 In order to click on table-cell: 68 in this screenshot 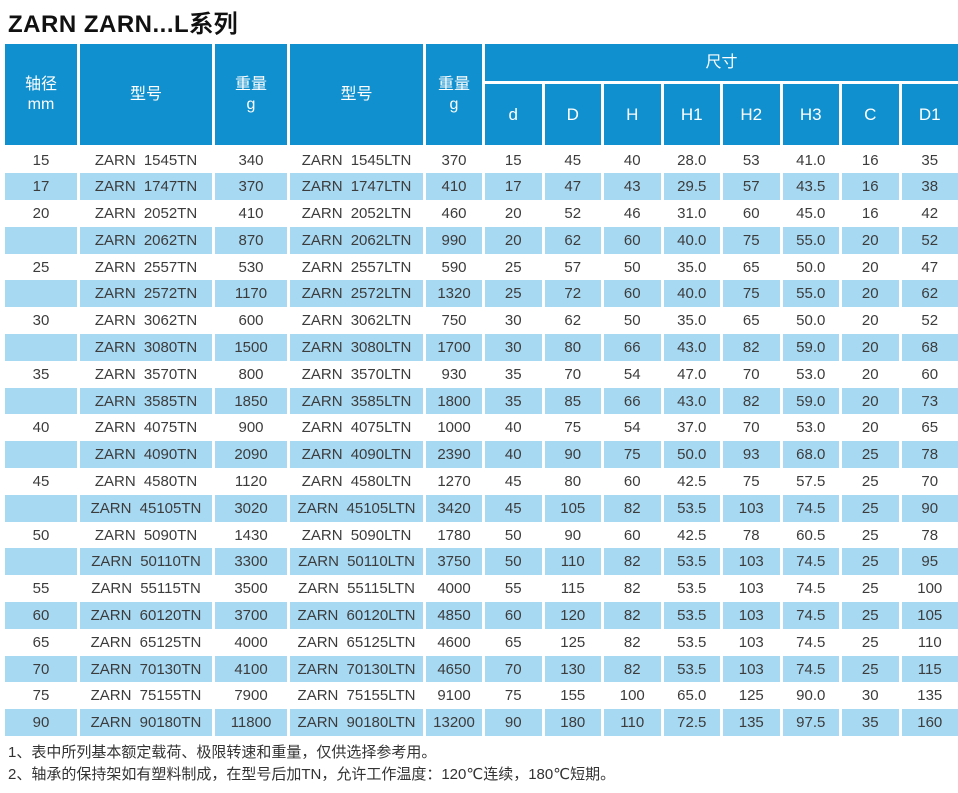, I will do `click(928, 347)`.